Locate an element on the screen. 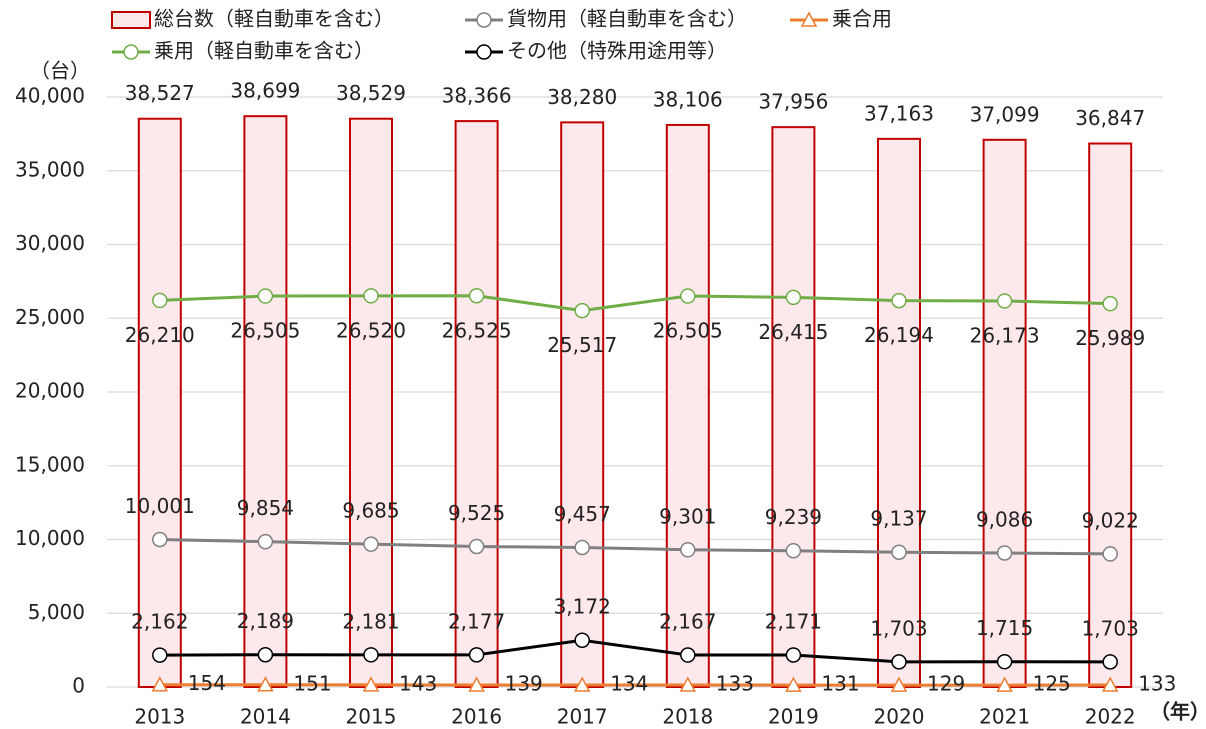  legend-label: 総台数（軽自動車を含む） is located at coordinates (274, 19).